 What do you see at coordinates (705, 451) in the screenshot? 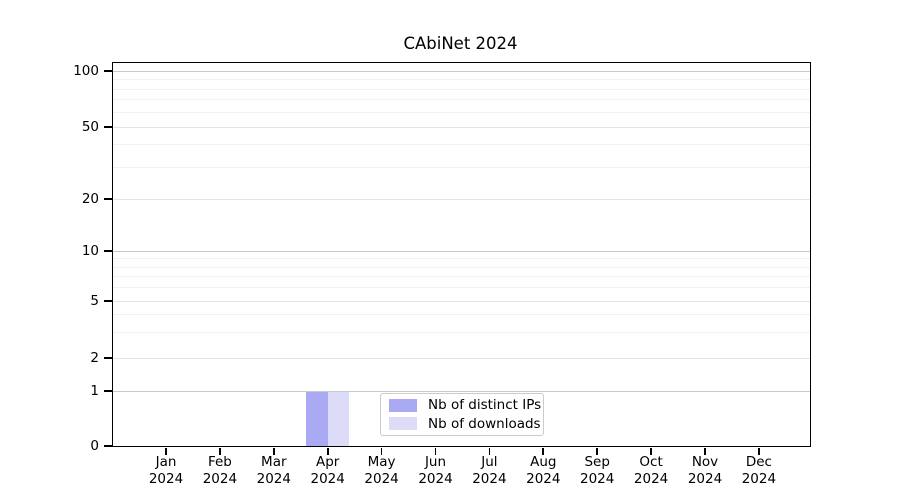
I see `x-tick-nov` at bounding box center [705, 451].